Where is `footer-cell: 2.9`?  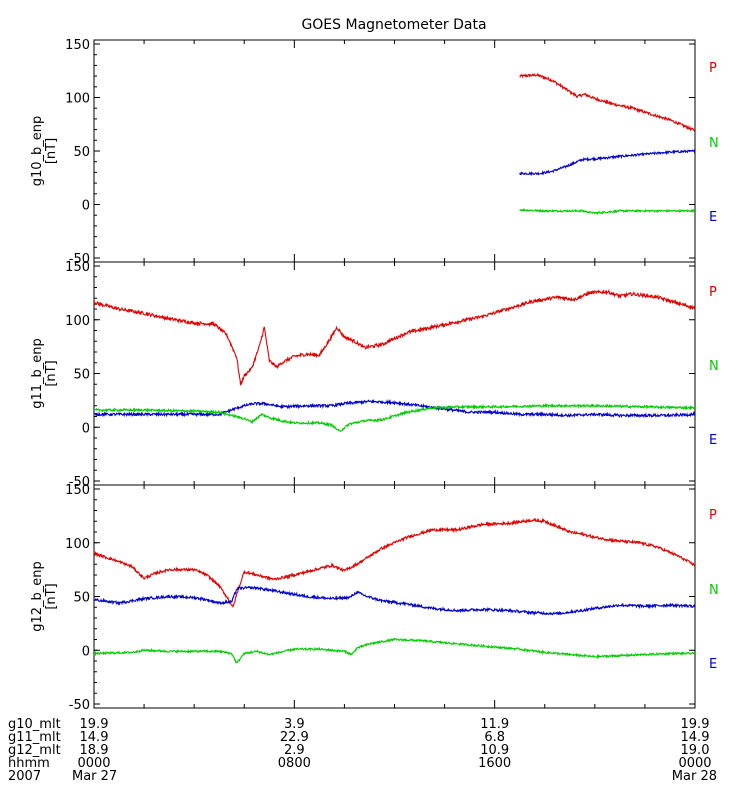
footer-cell: 2.9 is located at coordinates (294, 750).